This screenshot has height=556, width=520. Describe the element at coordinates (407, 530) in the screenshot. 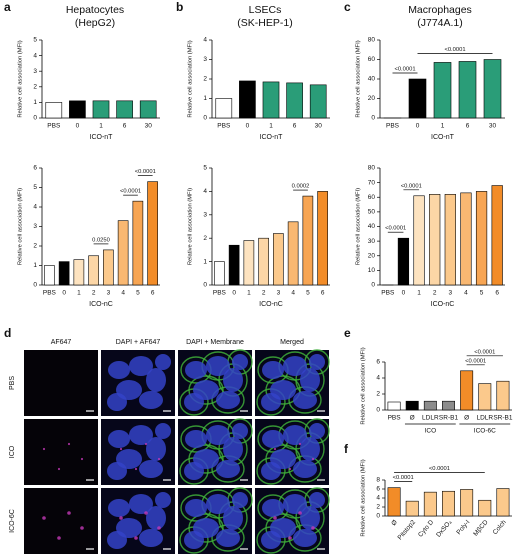

I see `x-tick-label: Pitstop2` at that location.